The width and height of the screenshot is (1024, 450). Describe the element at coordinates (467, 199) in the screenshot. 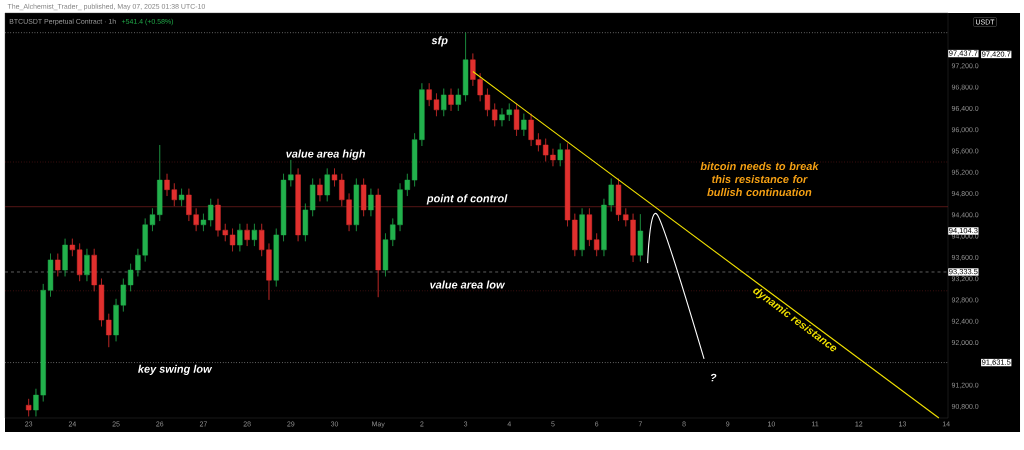

I see `ref-line-label: point of control` at that location.